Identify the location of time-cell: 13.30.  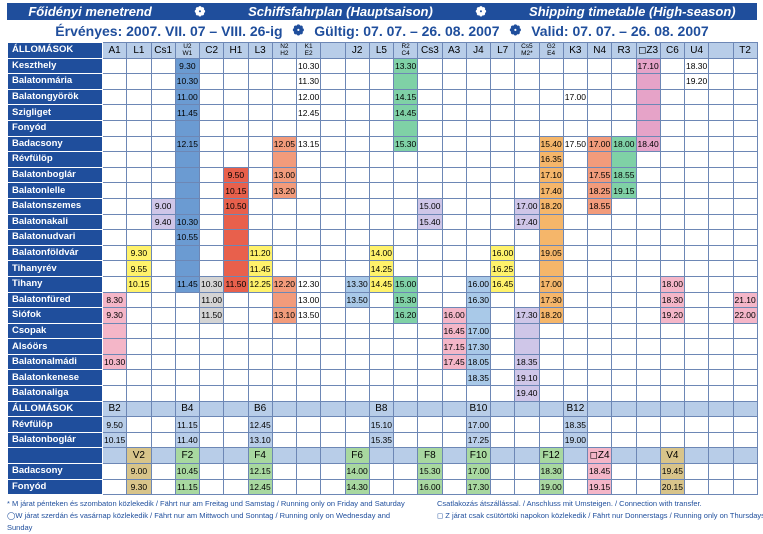
(357, 284).